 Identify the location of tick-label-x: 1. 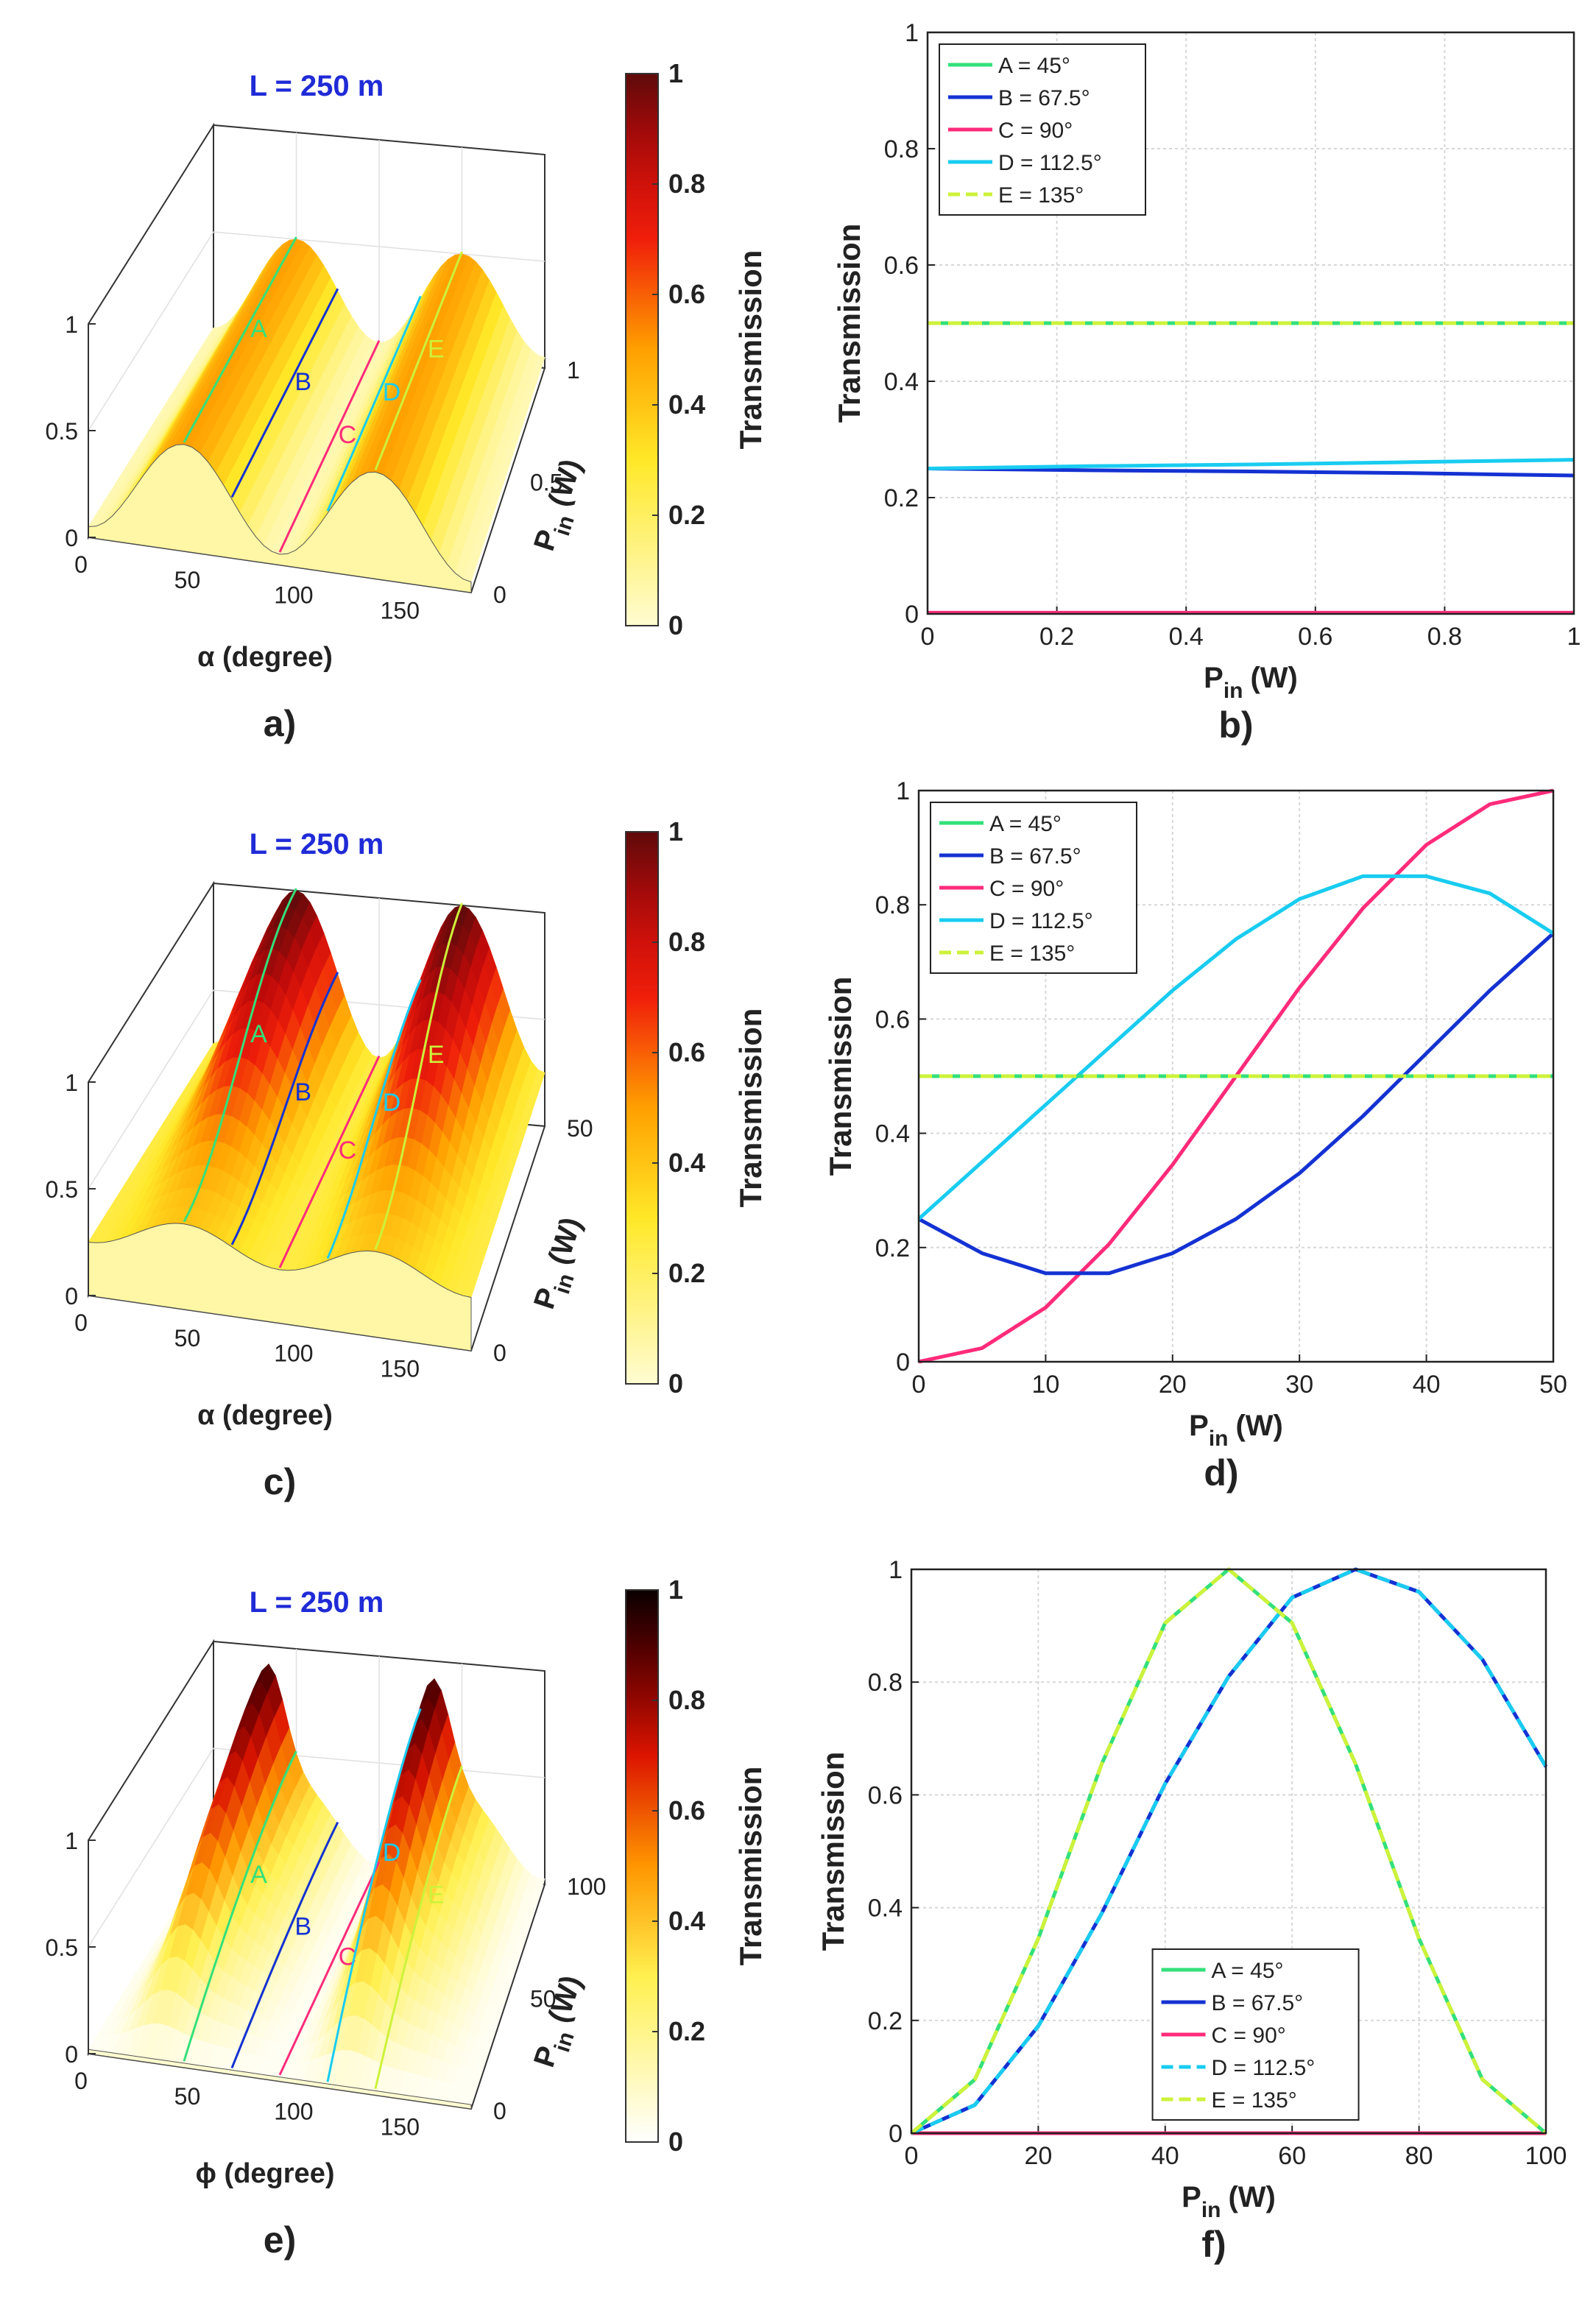
(1574, 637).